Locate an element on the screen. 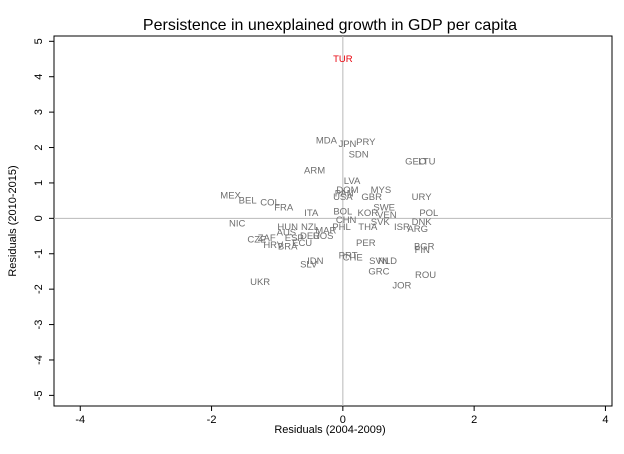  point-label-idn: IDN is located at coordinates (315, 261).